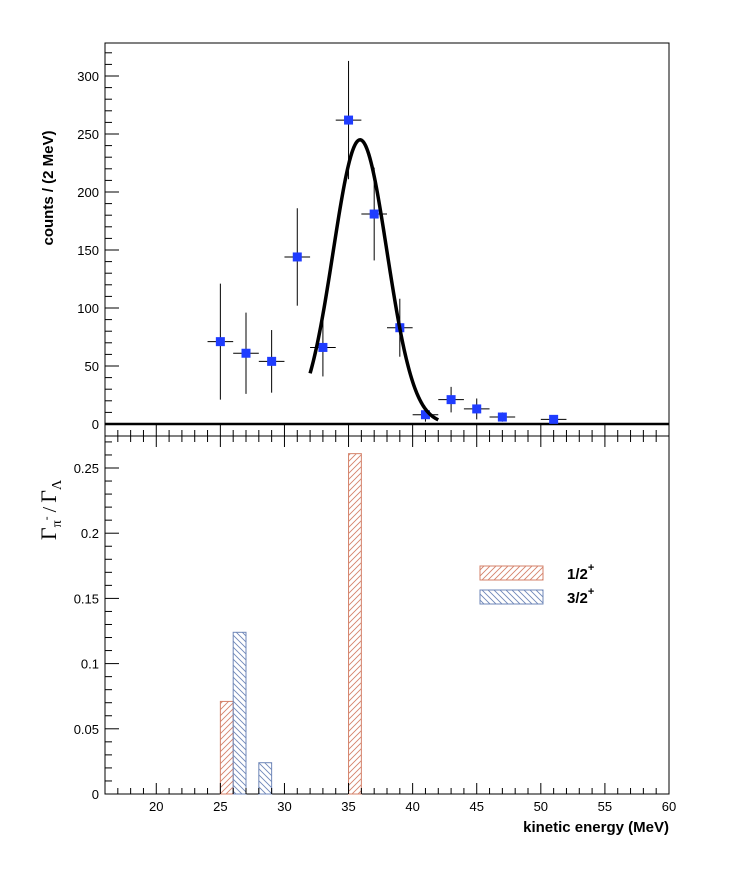 The width and height of the screenshot is (749, 869). What do you see at coordinates (156, 806) in the screenshot?
I see `x-tick-label: 20` at bounding box center [156, 806].